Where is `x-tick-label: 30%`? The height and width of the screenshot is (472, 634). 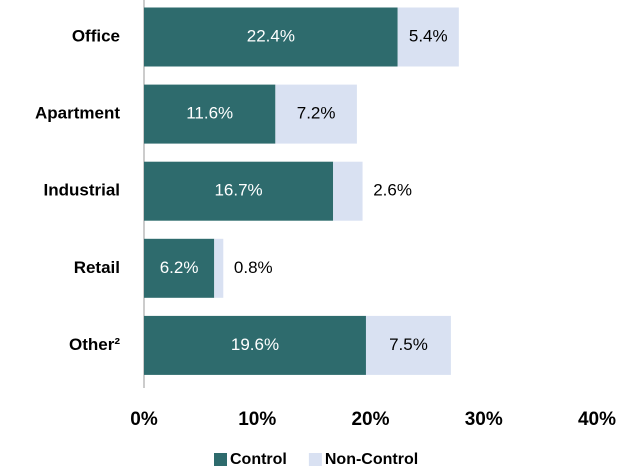
x-tick-label: 30% is located at coordinates (484, 419).